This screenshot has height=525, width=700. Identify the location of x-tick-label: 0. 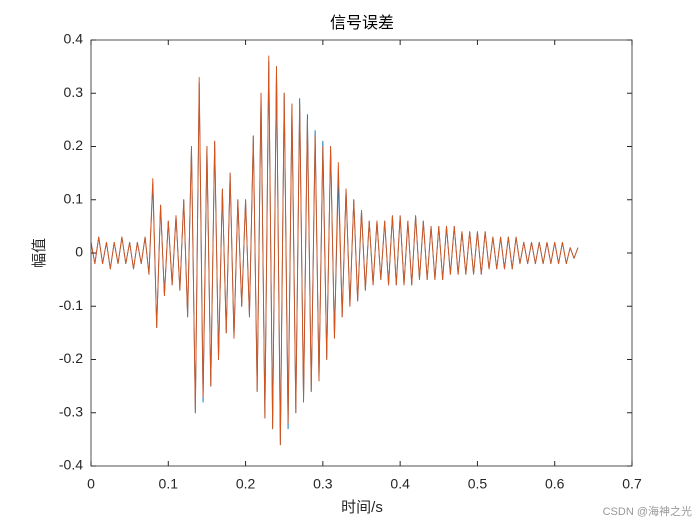
(91, 484).